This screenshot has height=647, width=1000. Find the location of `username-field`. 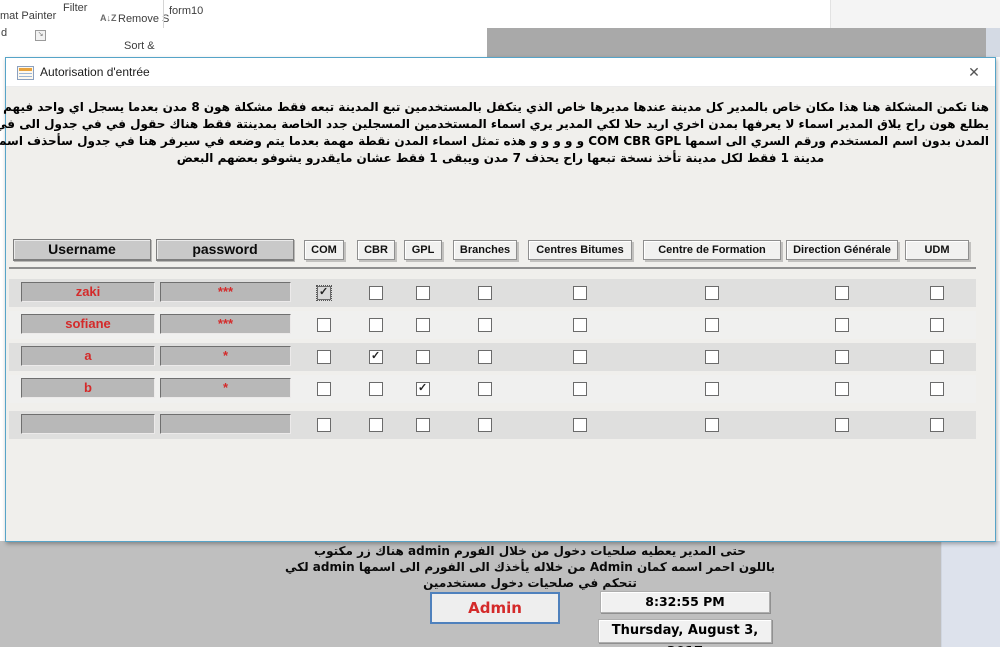

username-field is located at coordinates (88, 424).